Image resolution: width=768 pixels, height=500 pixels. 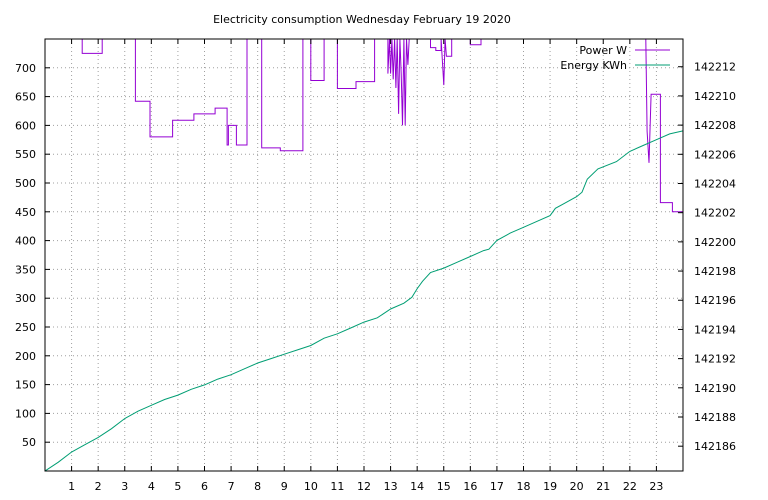 What do you see at coordinates (715, 67) in the screenshot?
I see `y2-tick-label: 142212` at bounding box center [715, 67].